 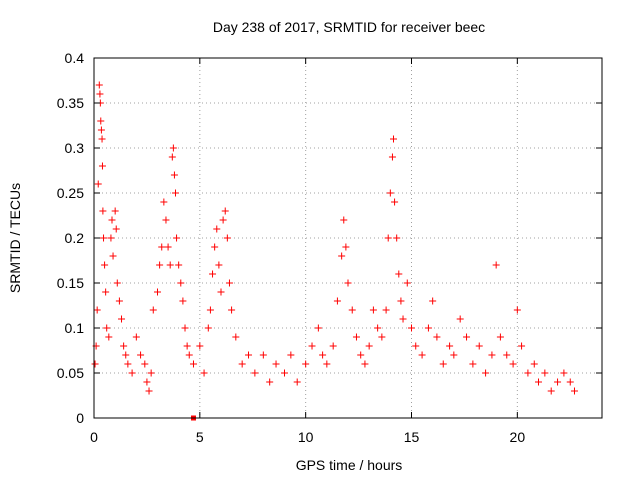 I want to click on y-tick-label: 0.35, so click(x=70, y=103).